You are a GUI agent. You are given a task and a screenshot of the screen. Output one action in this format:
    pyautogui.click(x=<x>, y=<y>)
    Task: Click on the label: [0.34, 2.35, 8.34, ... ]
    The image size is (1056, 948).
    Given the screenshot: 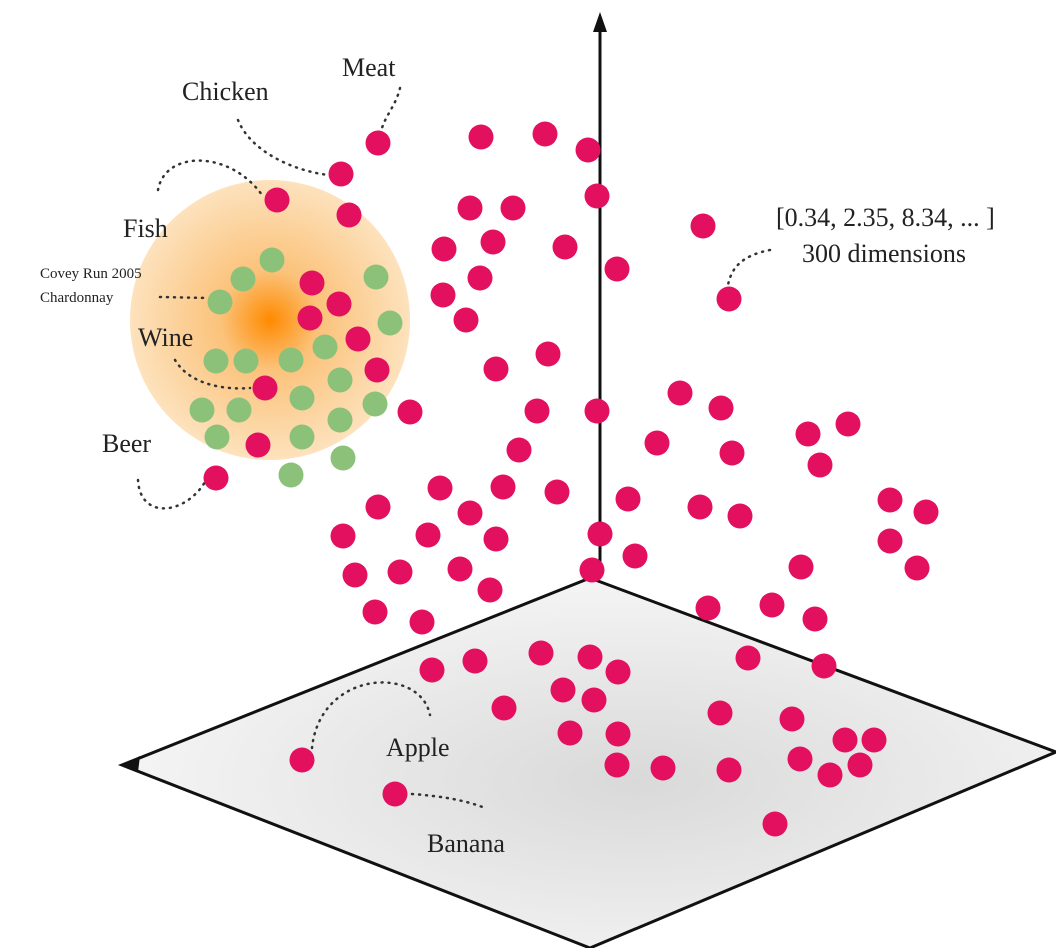 What is the action you would take?
    pyautogui.click(x=885, y=217)
    